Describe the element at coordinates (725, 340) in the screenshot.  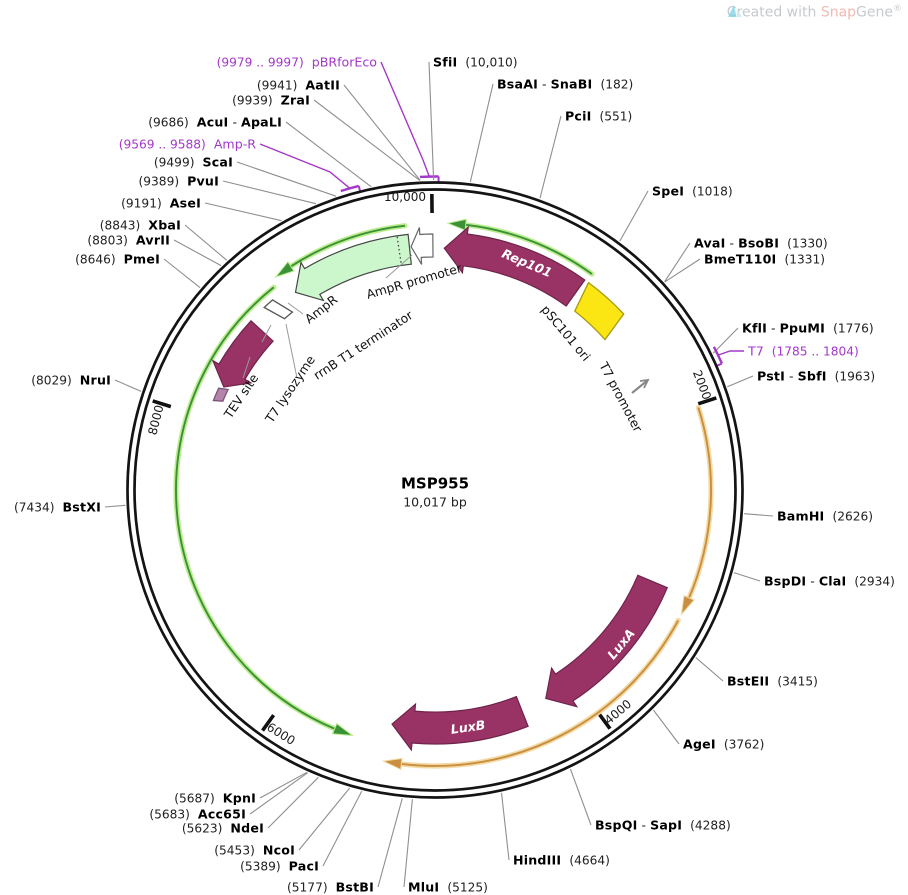
I see `leader-line-KflI-PpuMI` at that location.